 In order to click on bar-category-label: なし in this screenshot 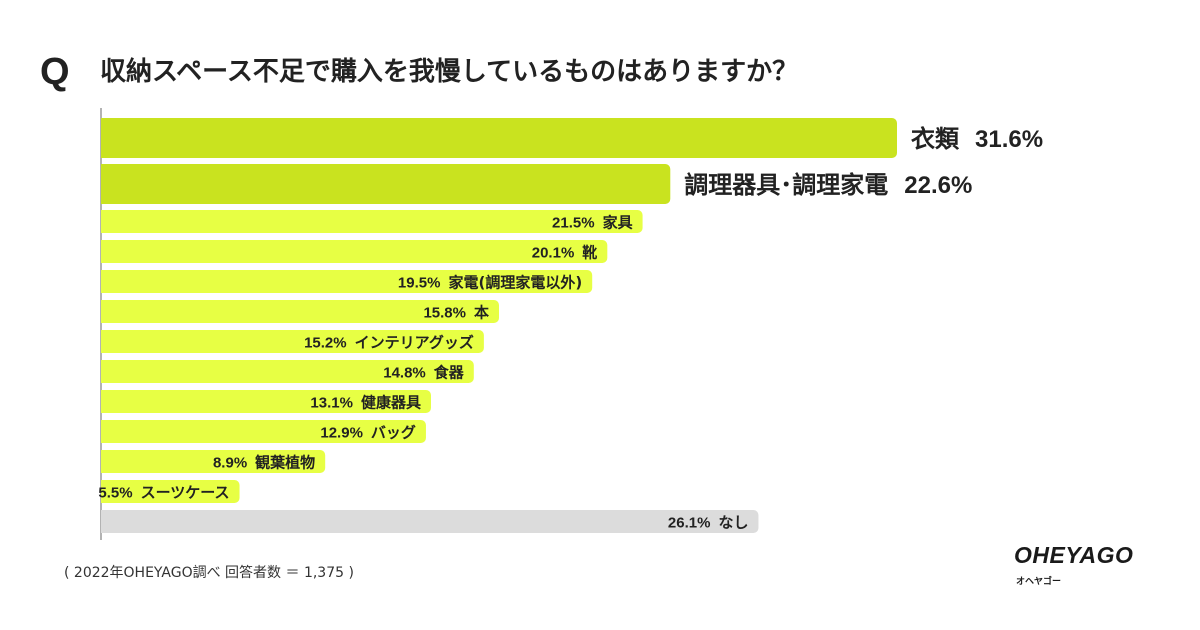, I will do `click(733, 523)`.